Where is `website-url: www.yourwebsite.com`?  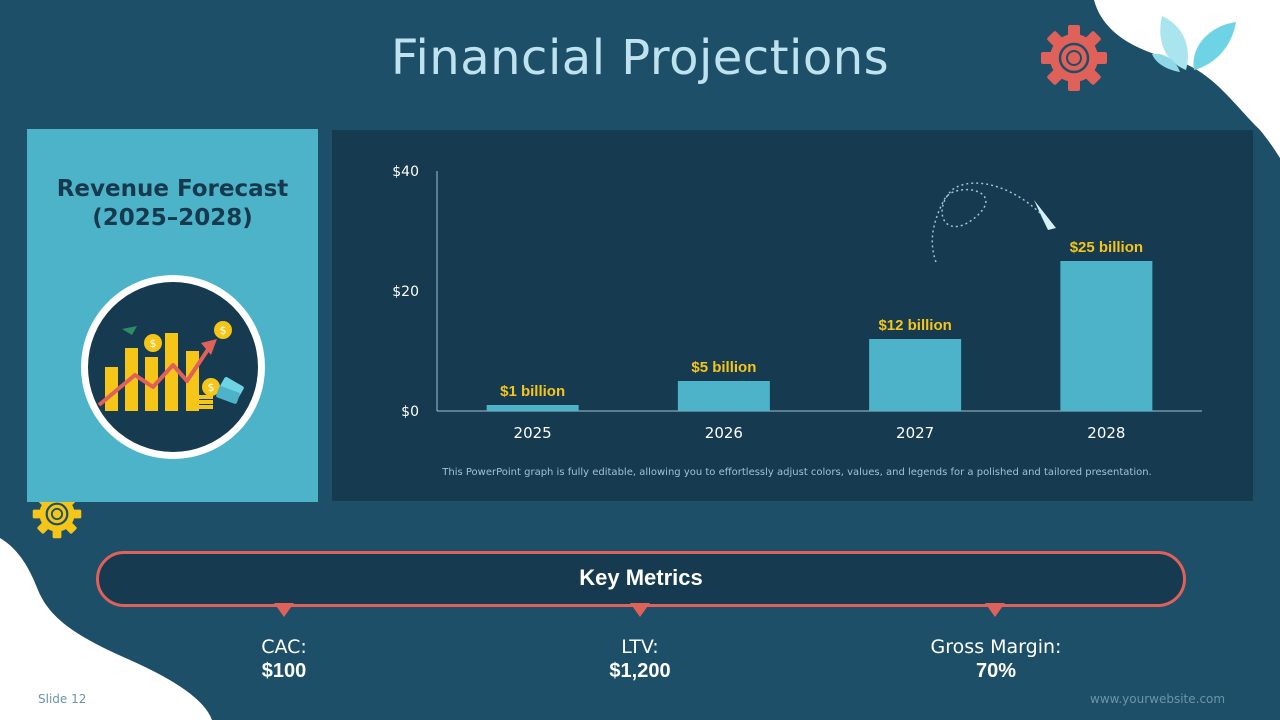
website-url: www.yourwebsite.com is located at coordinates (1158, 699).